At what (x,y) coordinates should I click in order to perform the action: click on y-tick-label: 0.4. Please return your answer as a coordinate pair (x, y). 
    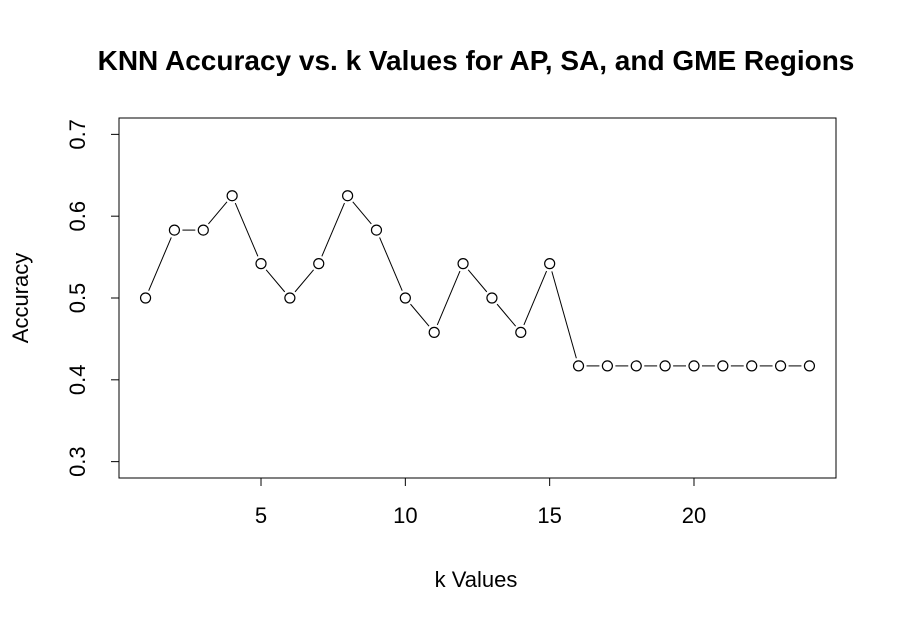
    Looking at the image, I should click on (77, 380).